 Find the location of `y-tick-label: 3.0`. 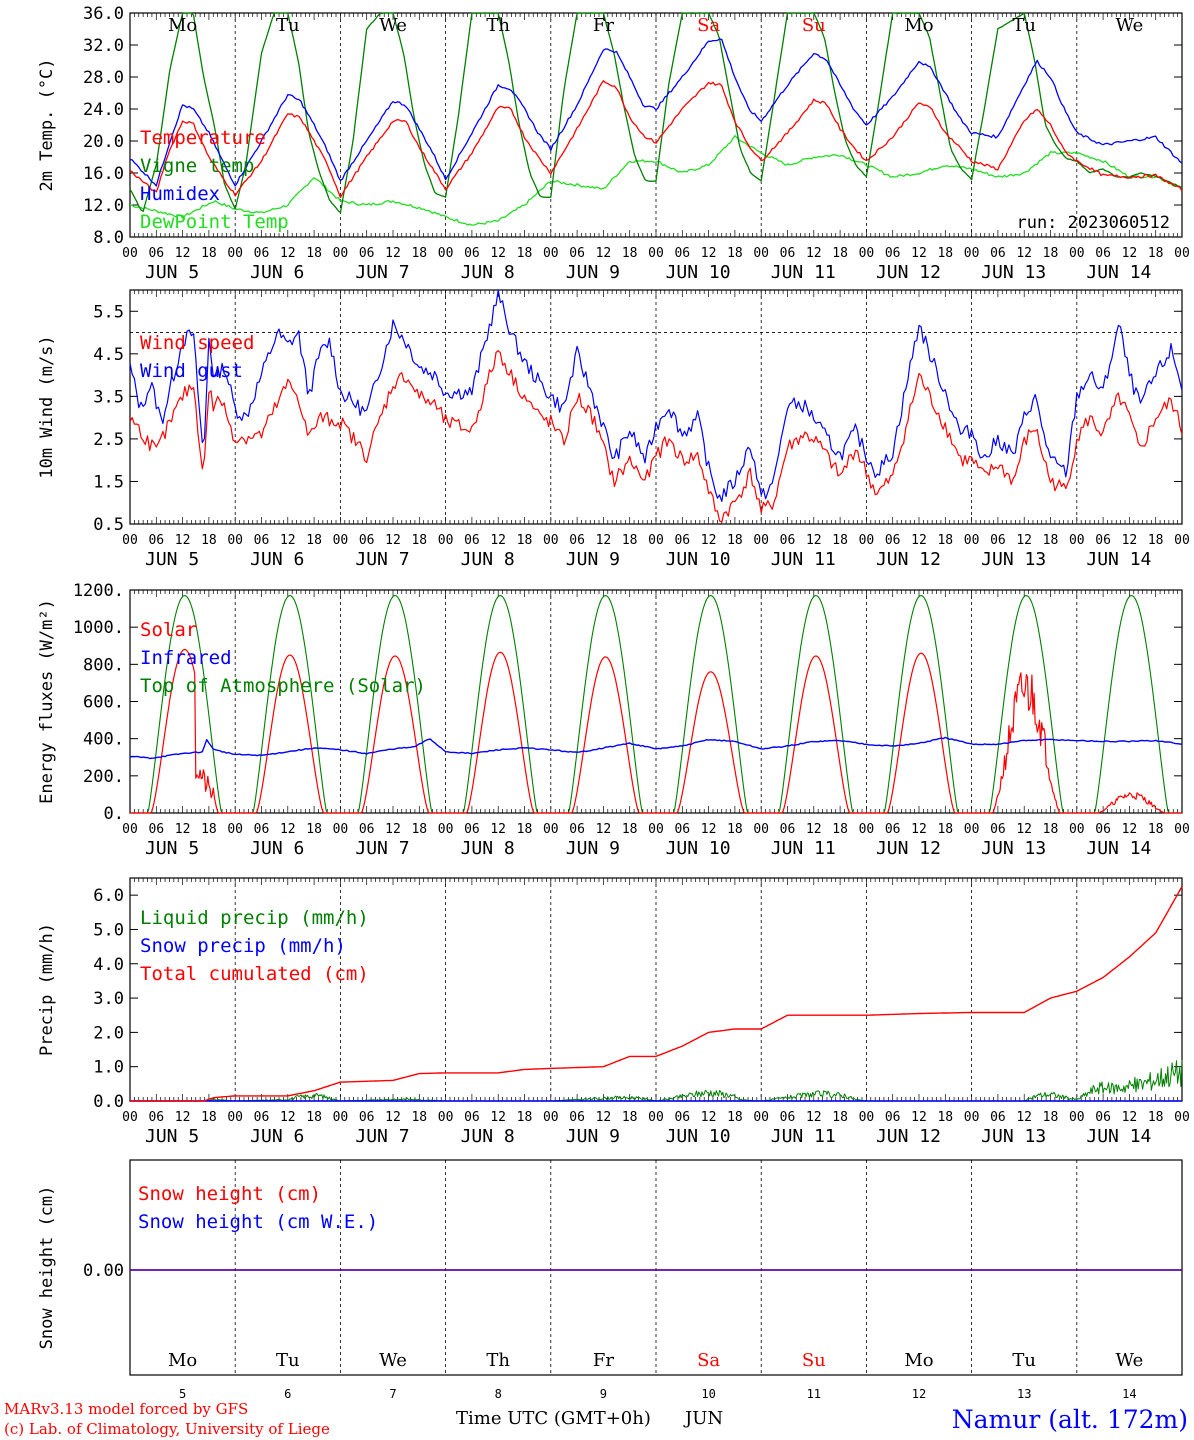

y-tick-label: 3.0 is located at coordinates (108, 999).